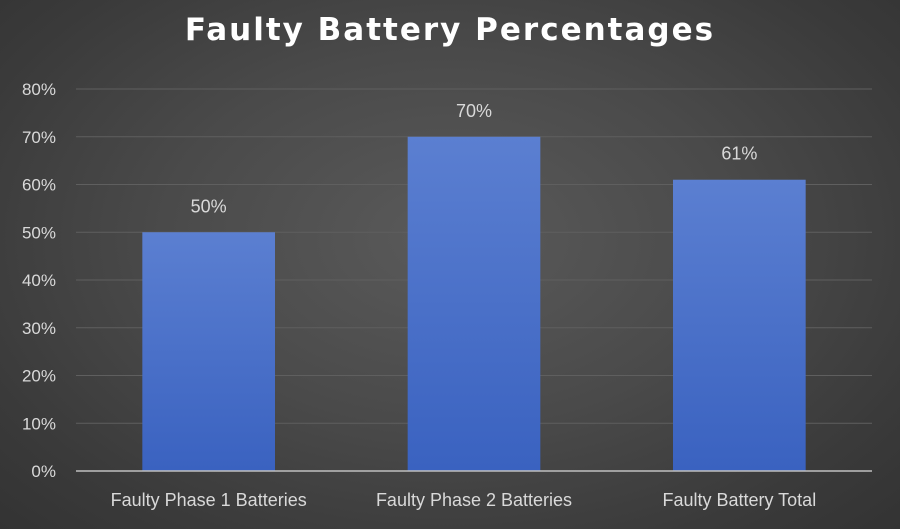  I want to click on y-tick-label: 10%, so click(39, 423).